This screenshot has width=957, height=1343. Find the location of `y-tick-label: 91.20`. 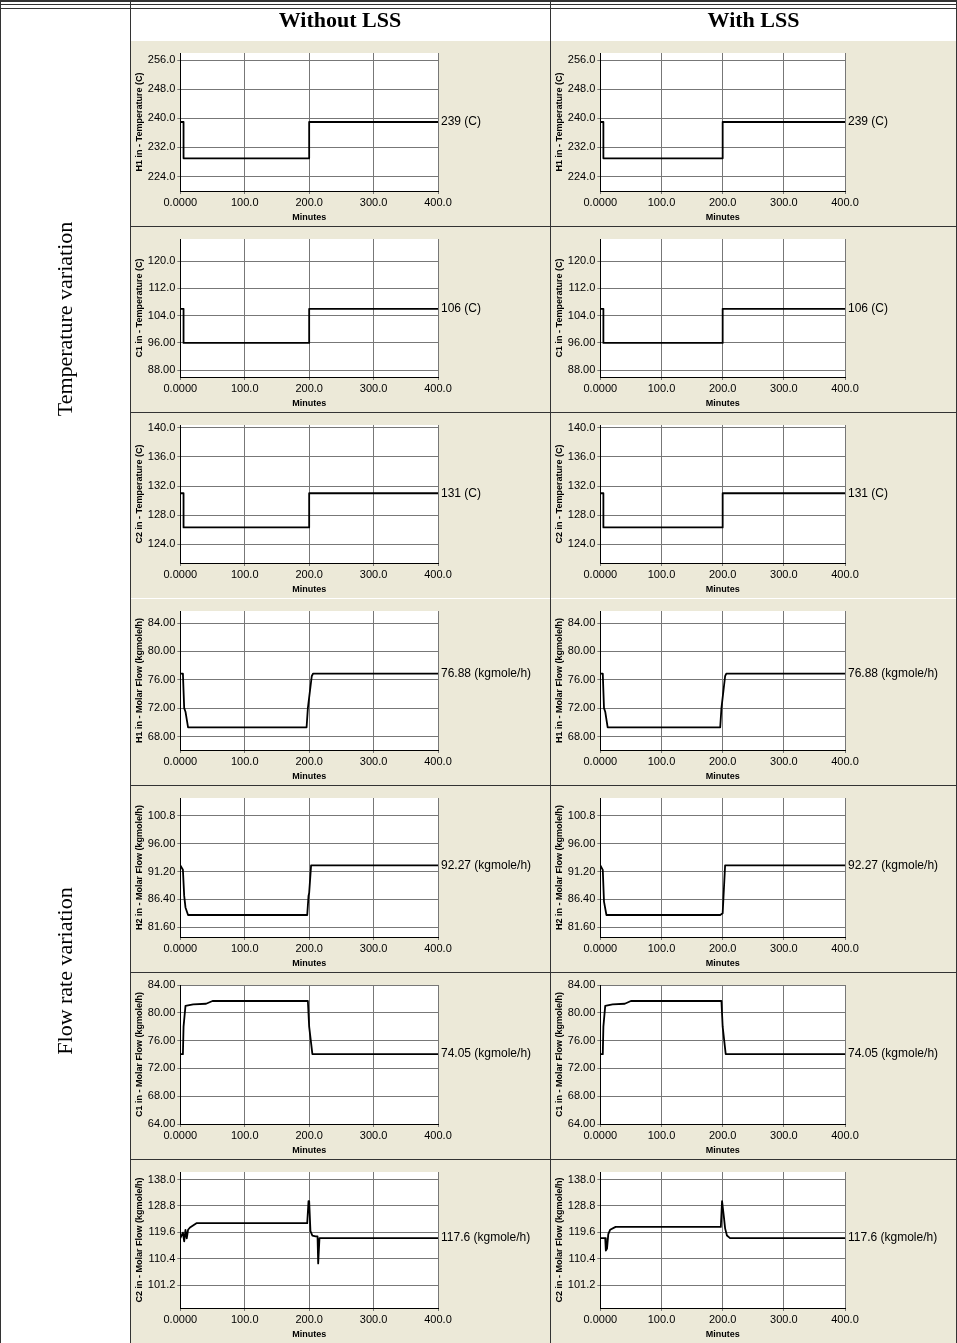

y-tick-label: 91.20 is located at coordinates (581, 870).